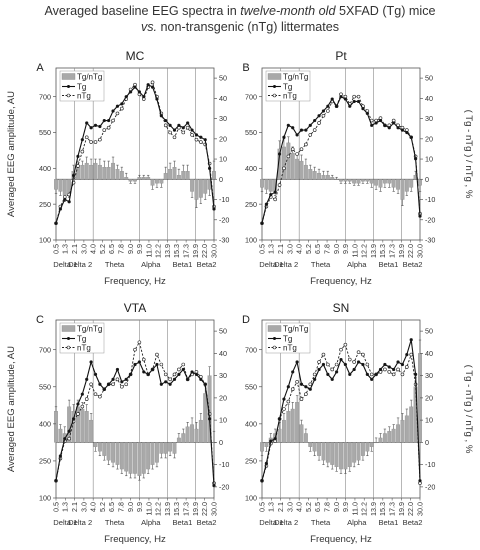  Describe the element at coordinates (224, 219) in the screenshot. I see `right-tick-label: -20` at that location.